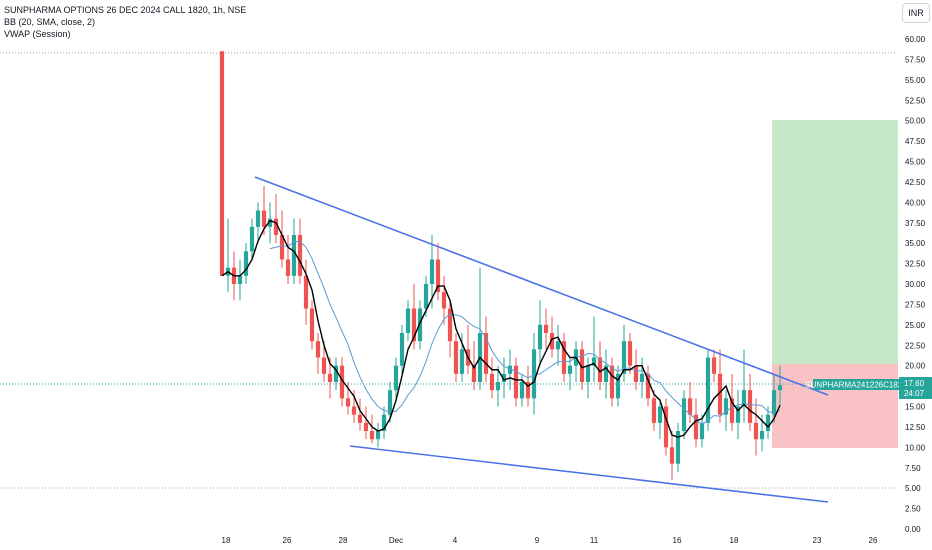 This screenshot has height=550, width=932. Describe the element at coordinates (915, 202) in the screenshot. I see `y-tick-label: 40.00` at that location.